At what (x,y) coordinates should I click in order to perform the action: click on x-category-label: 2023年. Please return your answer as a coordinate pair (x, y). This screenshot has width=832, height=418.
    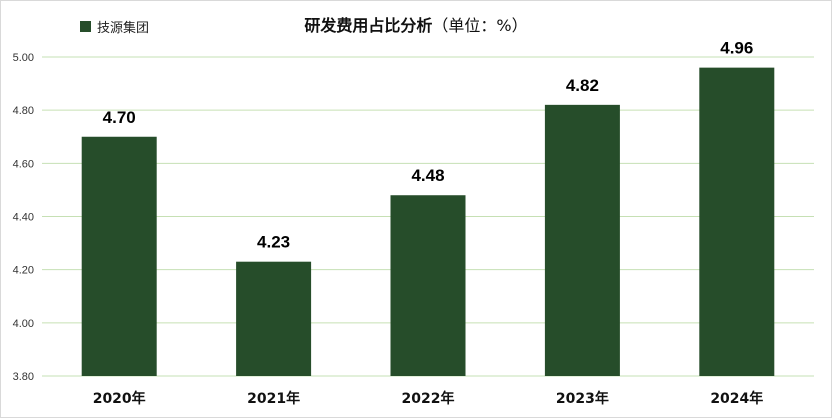
    Looking at the image, I should click on (582, 398).